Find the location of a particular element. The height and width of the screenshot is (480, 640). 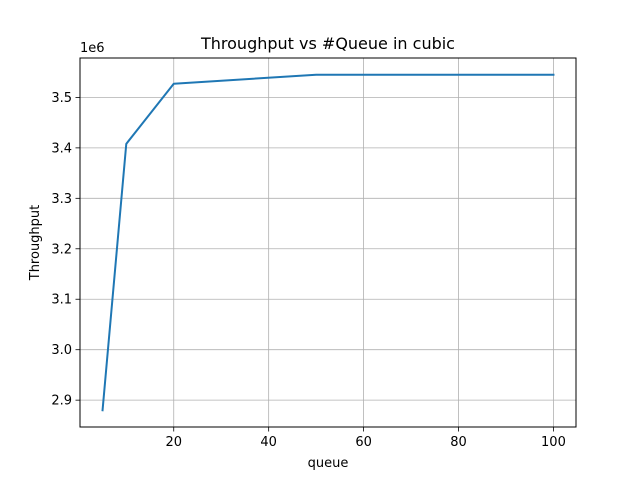

x-tick-label: 60 is located at coordinates (363, 442).